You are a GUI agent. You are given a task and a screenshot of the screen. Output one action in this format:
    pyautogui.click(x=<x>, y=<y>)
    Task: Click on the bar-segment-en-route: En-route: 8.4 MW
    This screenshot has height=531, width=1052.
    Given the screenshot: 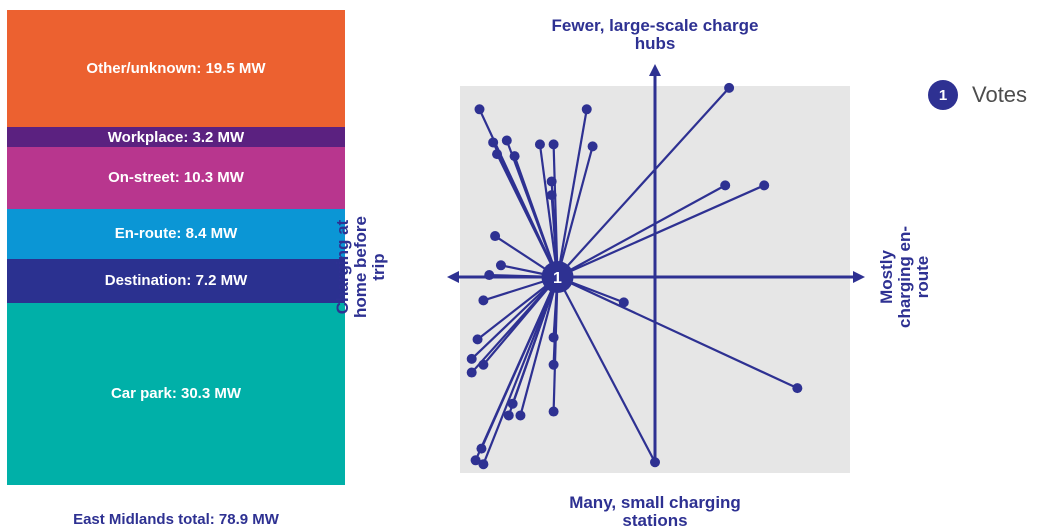 What is the action you would take?
    pyautogui.click(x=176, y=234)
    